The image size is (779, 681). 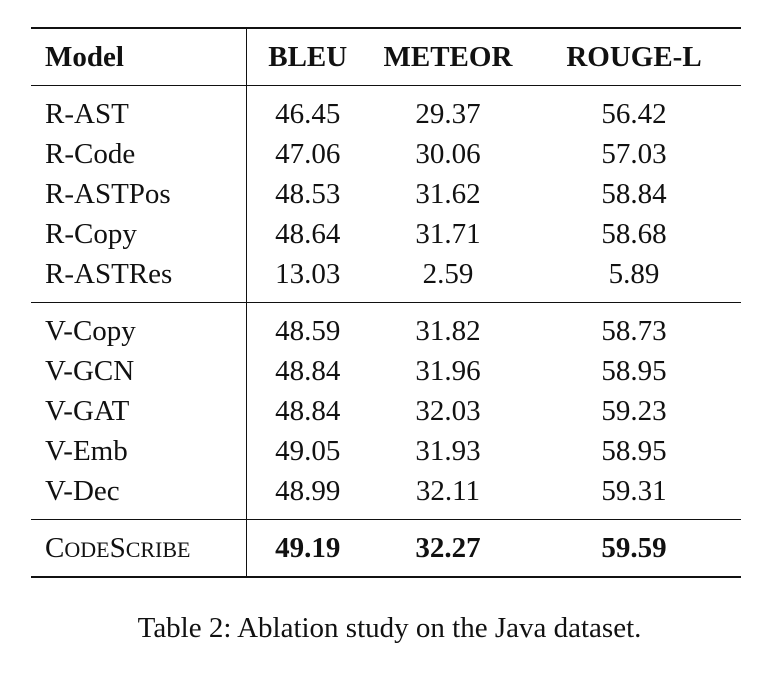 I want to click on final-rouge: 59.59, so click(x=634, y=547).